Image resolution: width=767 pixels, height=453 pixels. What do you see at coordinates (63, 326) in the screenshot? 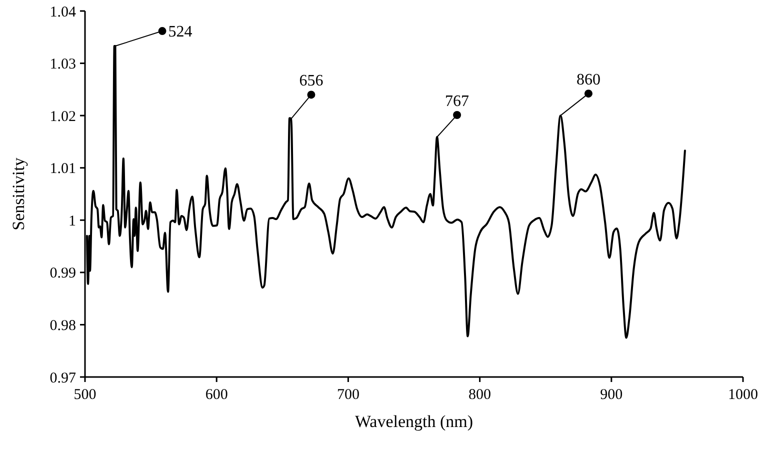
I see `y-tick-label: 0.98` at bounding box center [63, 326].